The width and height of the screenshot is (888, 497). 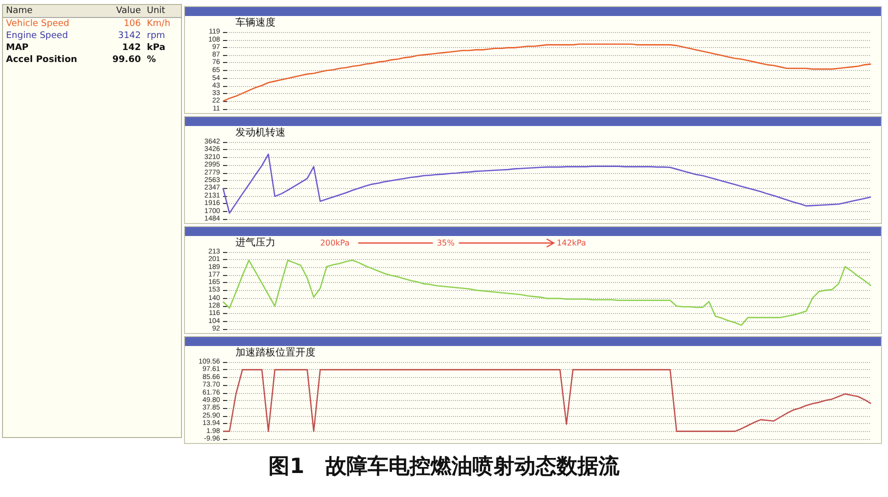 What do you see at coordinates (156, 48) in the screenshot?
I see `text: kPa` at bounding box center [156, 48].